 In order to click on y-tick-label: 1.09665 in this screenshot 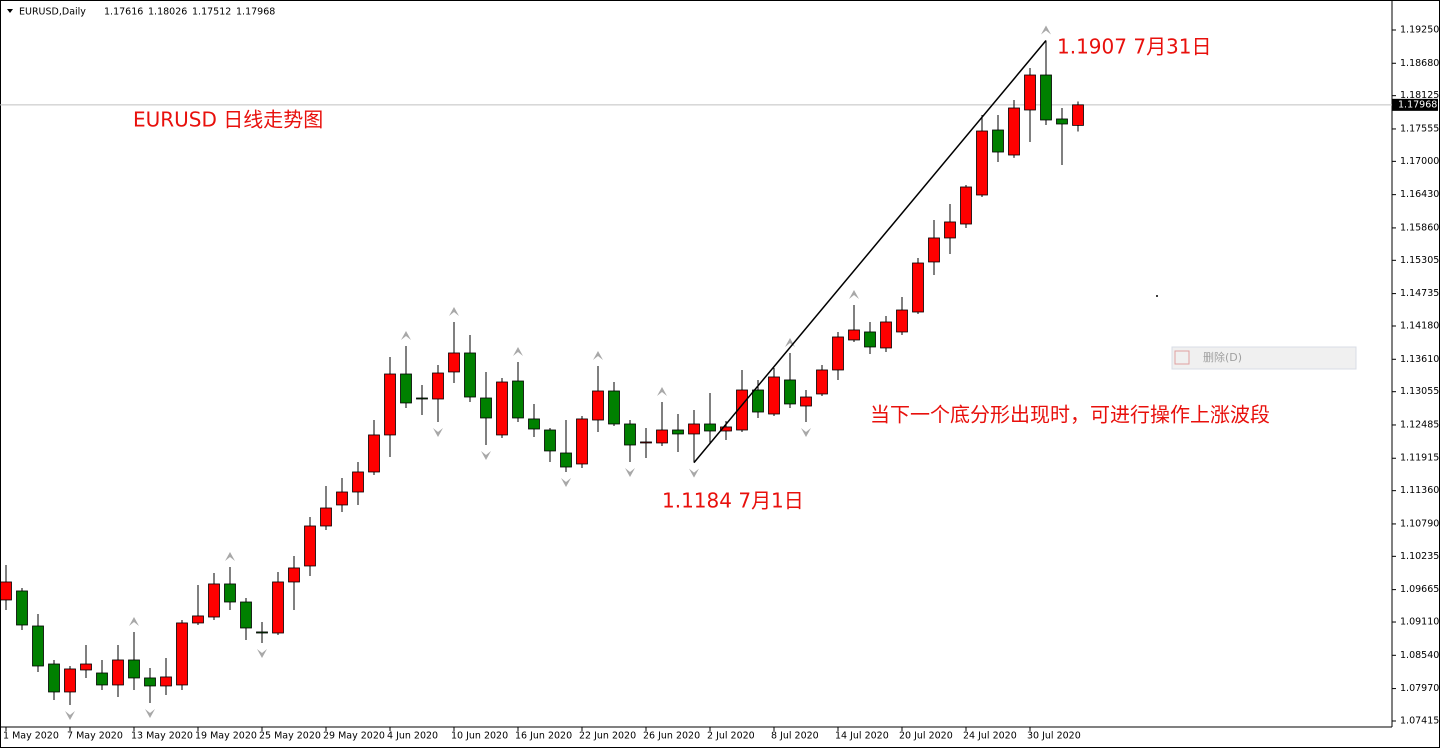, I will do `click(1419, 589)`.